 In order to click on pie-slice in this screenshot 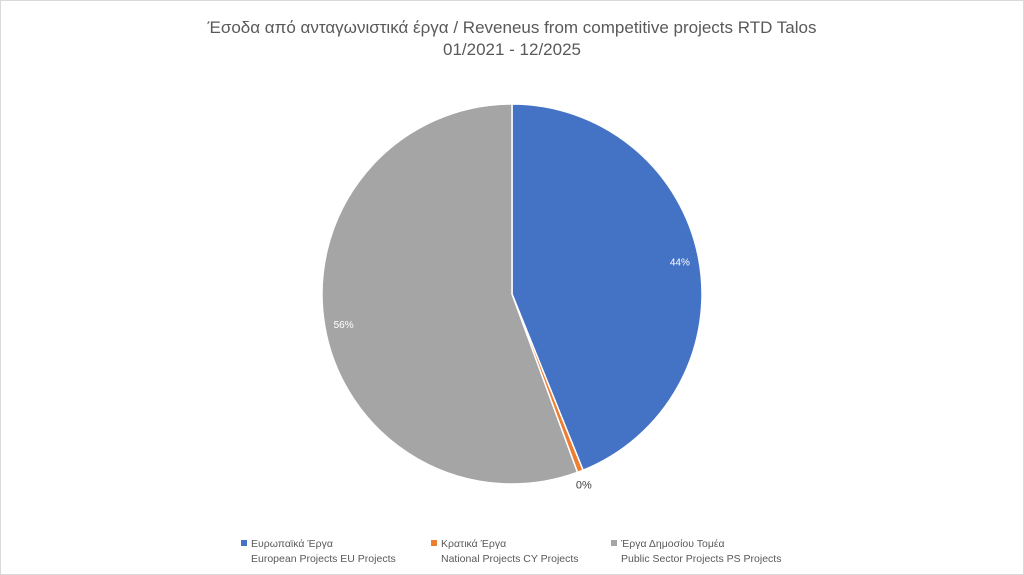, I will do `click(607, 287)`.